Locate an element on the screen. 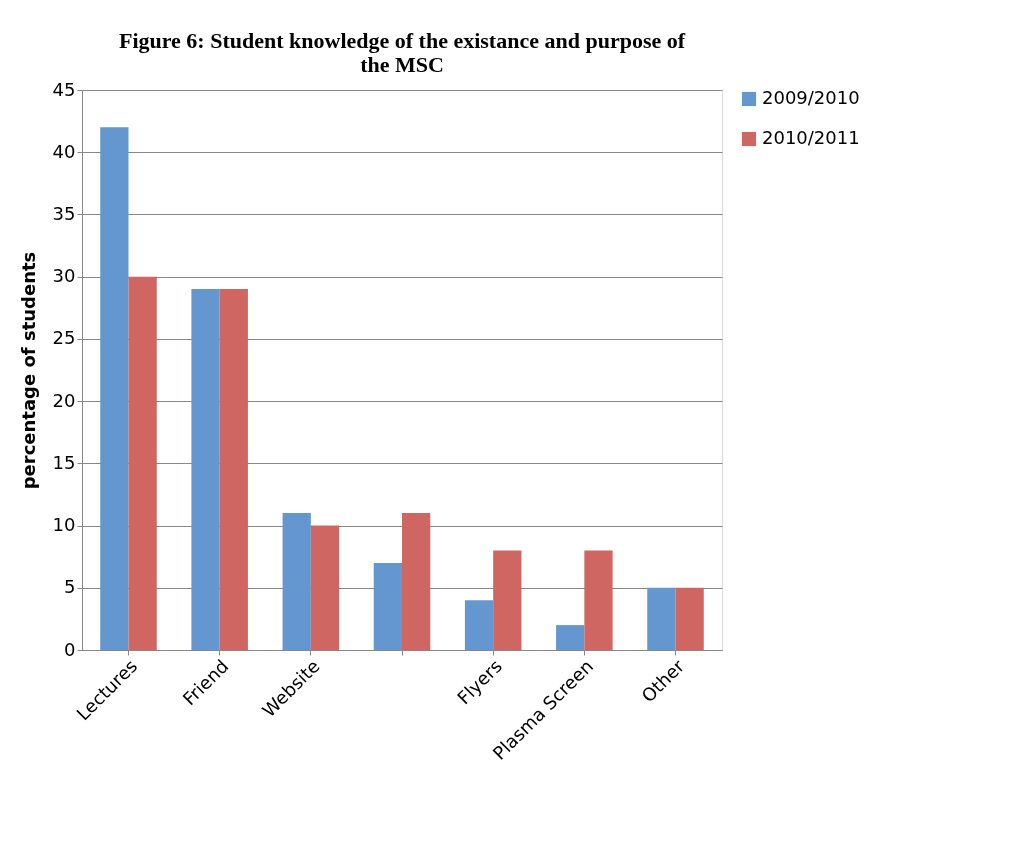  y-tick-label: 15 is located at coordinates (64, 462).